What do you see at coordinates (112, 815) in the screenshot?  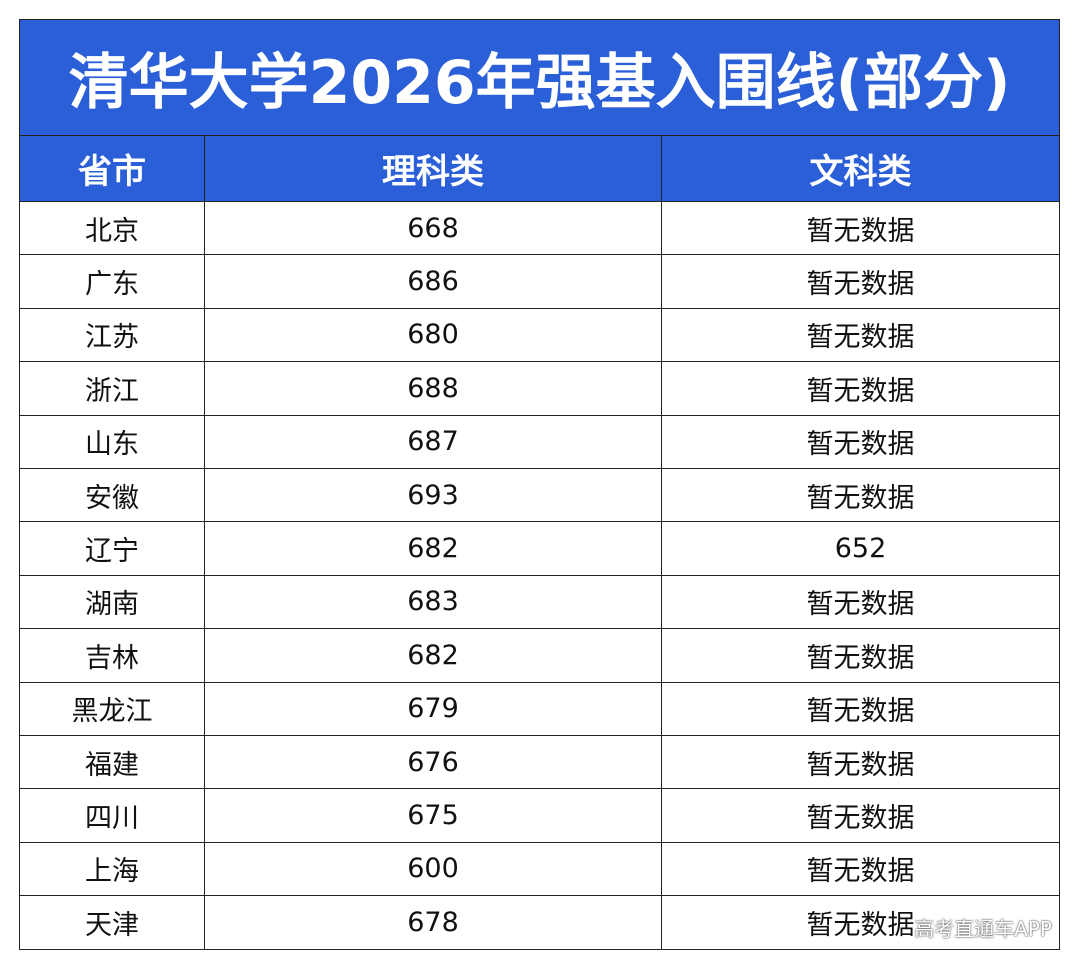 I see `table-cell: 四川` at bounding box center [112, 815].